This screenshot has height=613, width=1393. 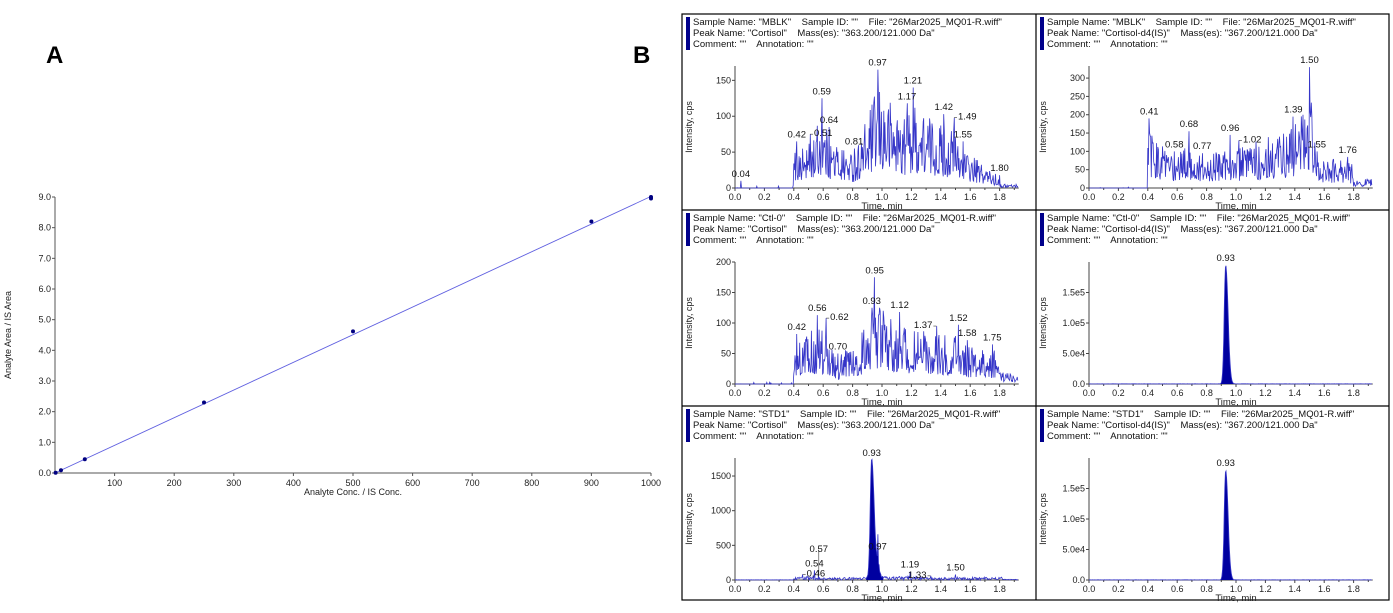 I want to click on peak-label: 0.59, so click(x=821, y=91).